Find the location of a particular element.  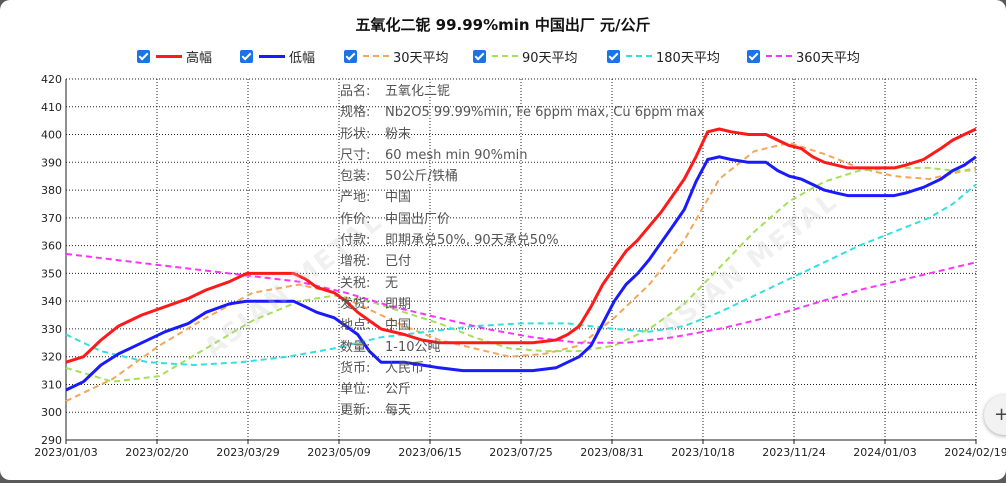

y-tick-label: 300 is located at coordinates (51, 412).